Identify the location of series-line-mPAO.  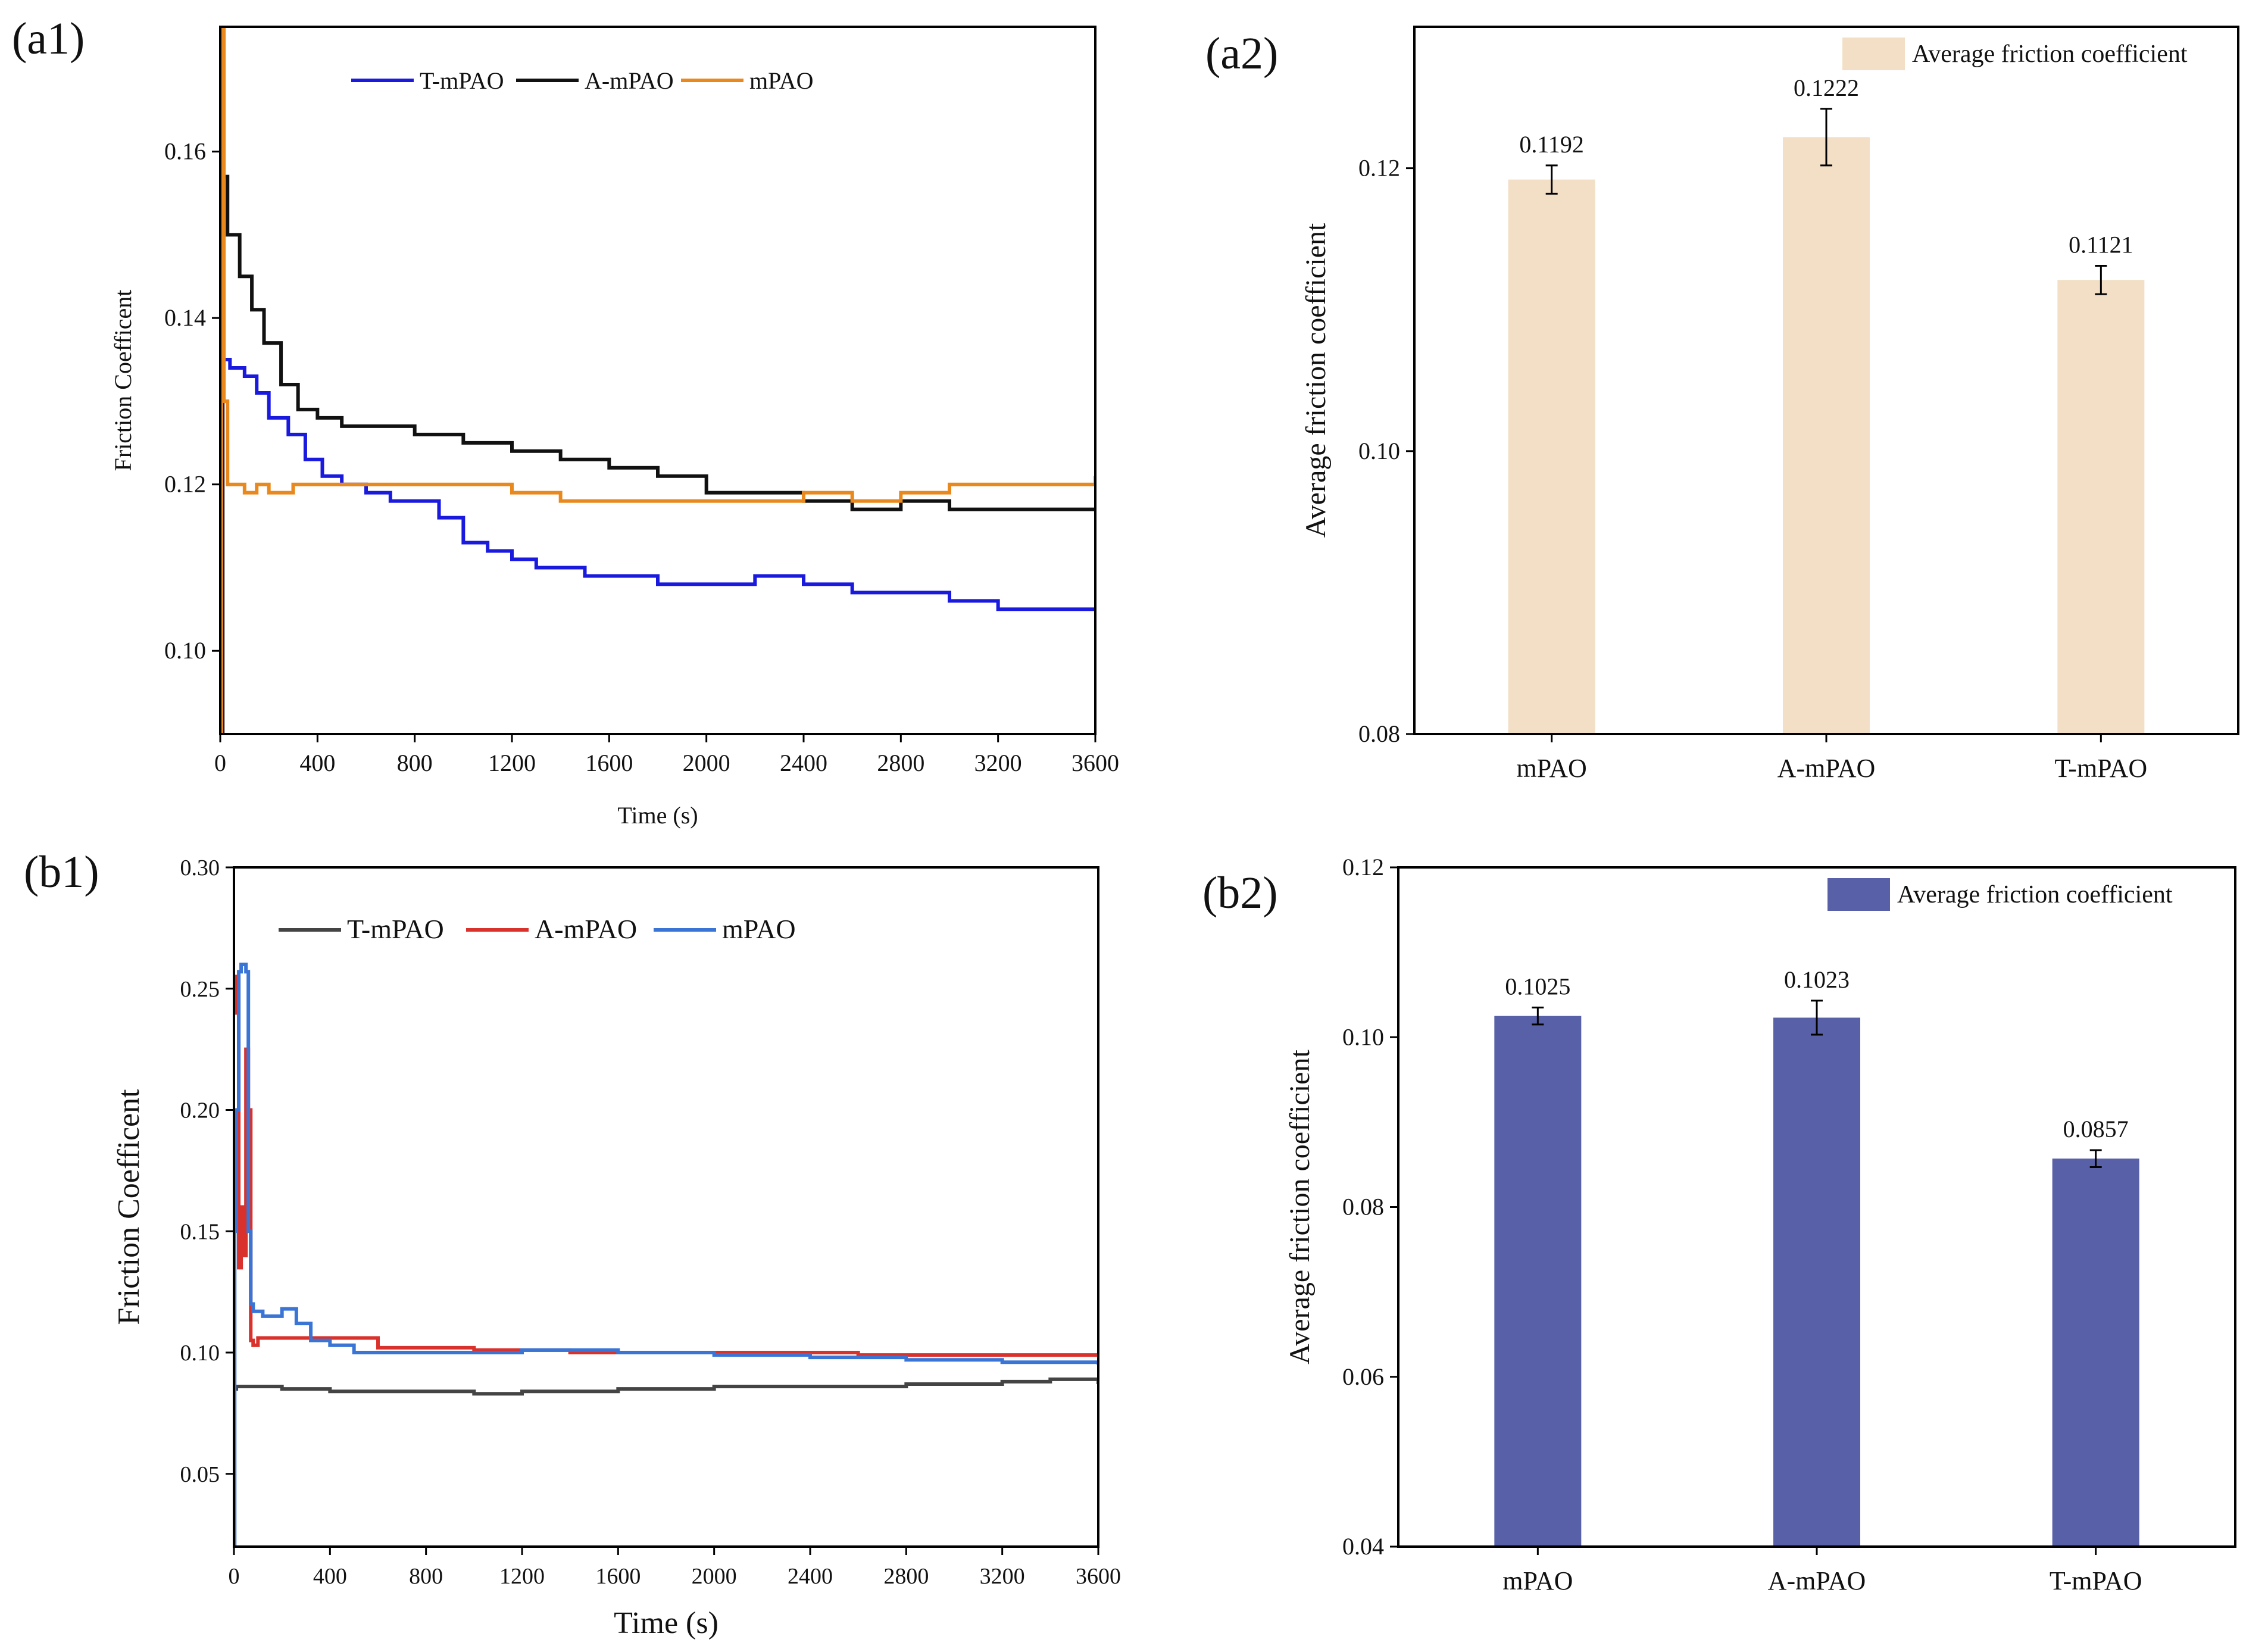
(666, 1255).